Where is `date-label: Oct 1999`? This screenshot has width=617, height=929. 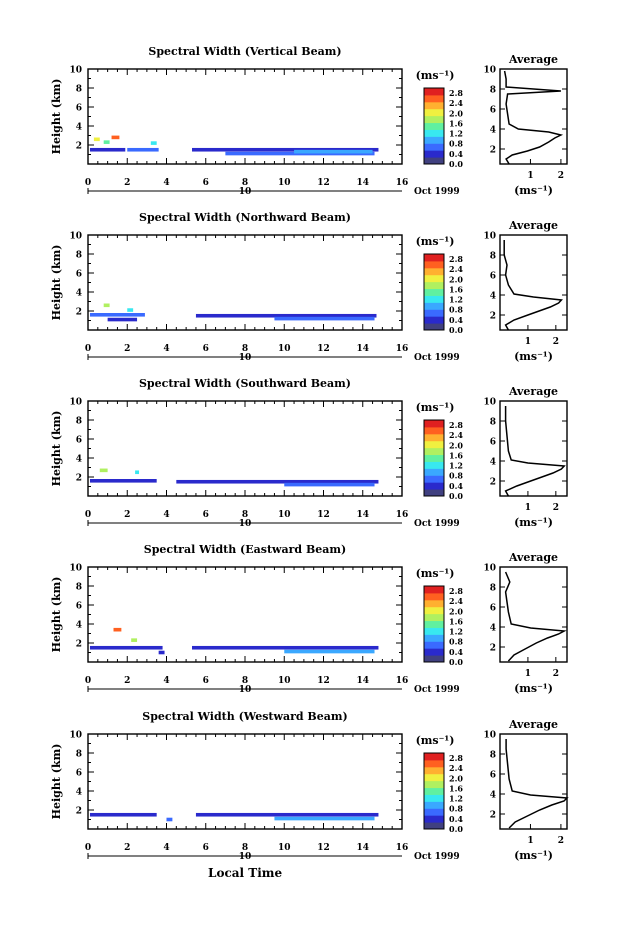
date-label: Oct 1999 is located at coordinates (437, 192).